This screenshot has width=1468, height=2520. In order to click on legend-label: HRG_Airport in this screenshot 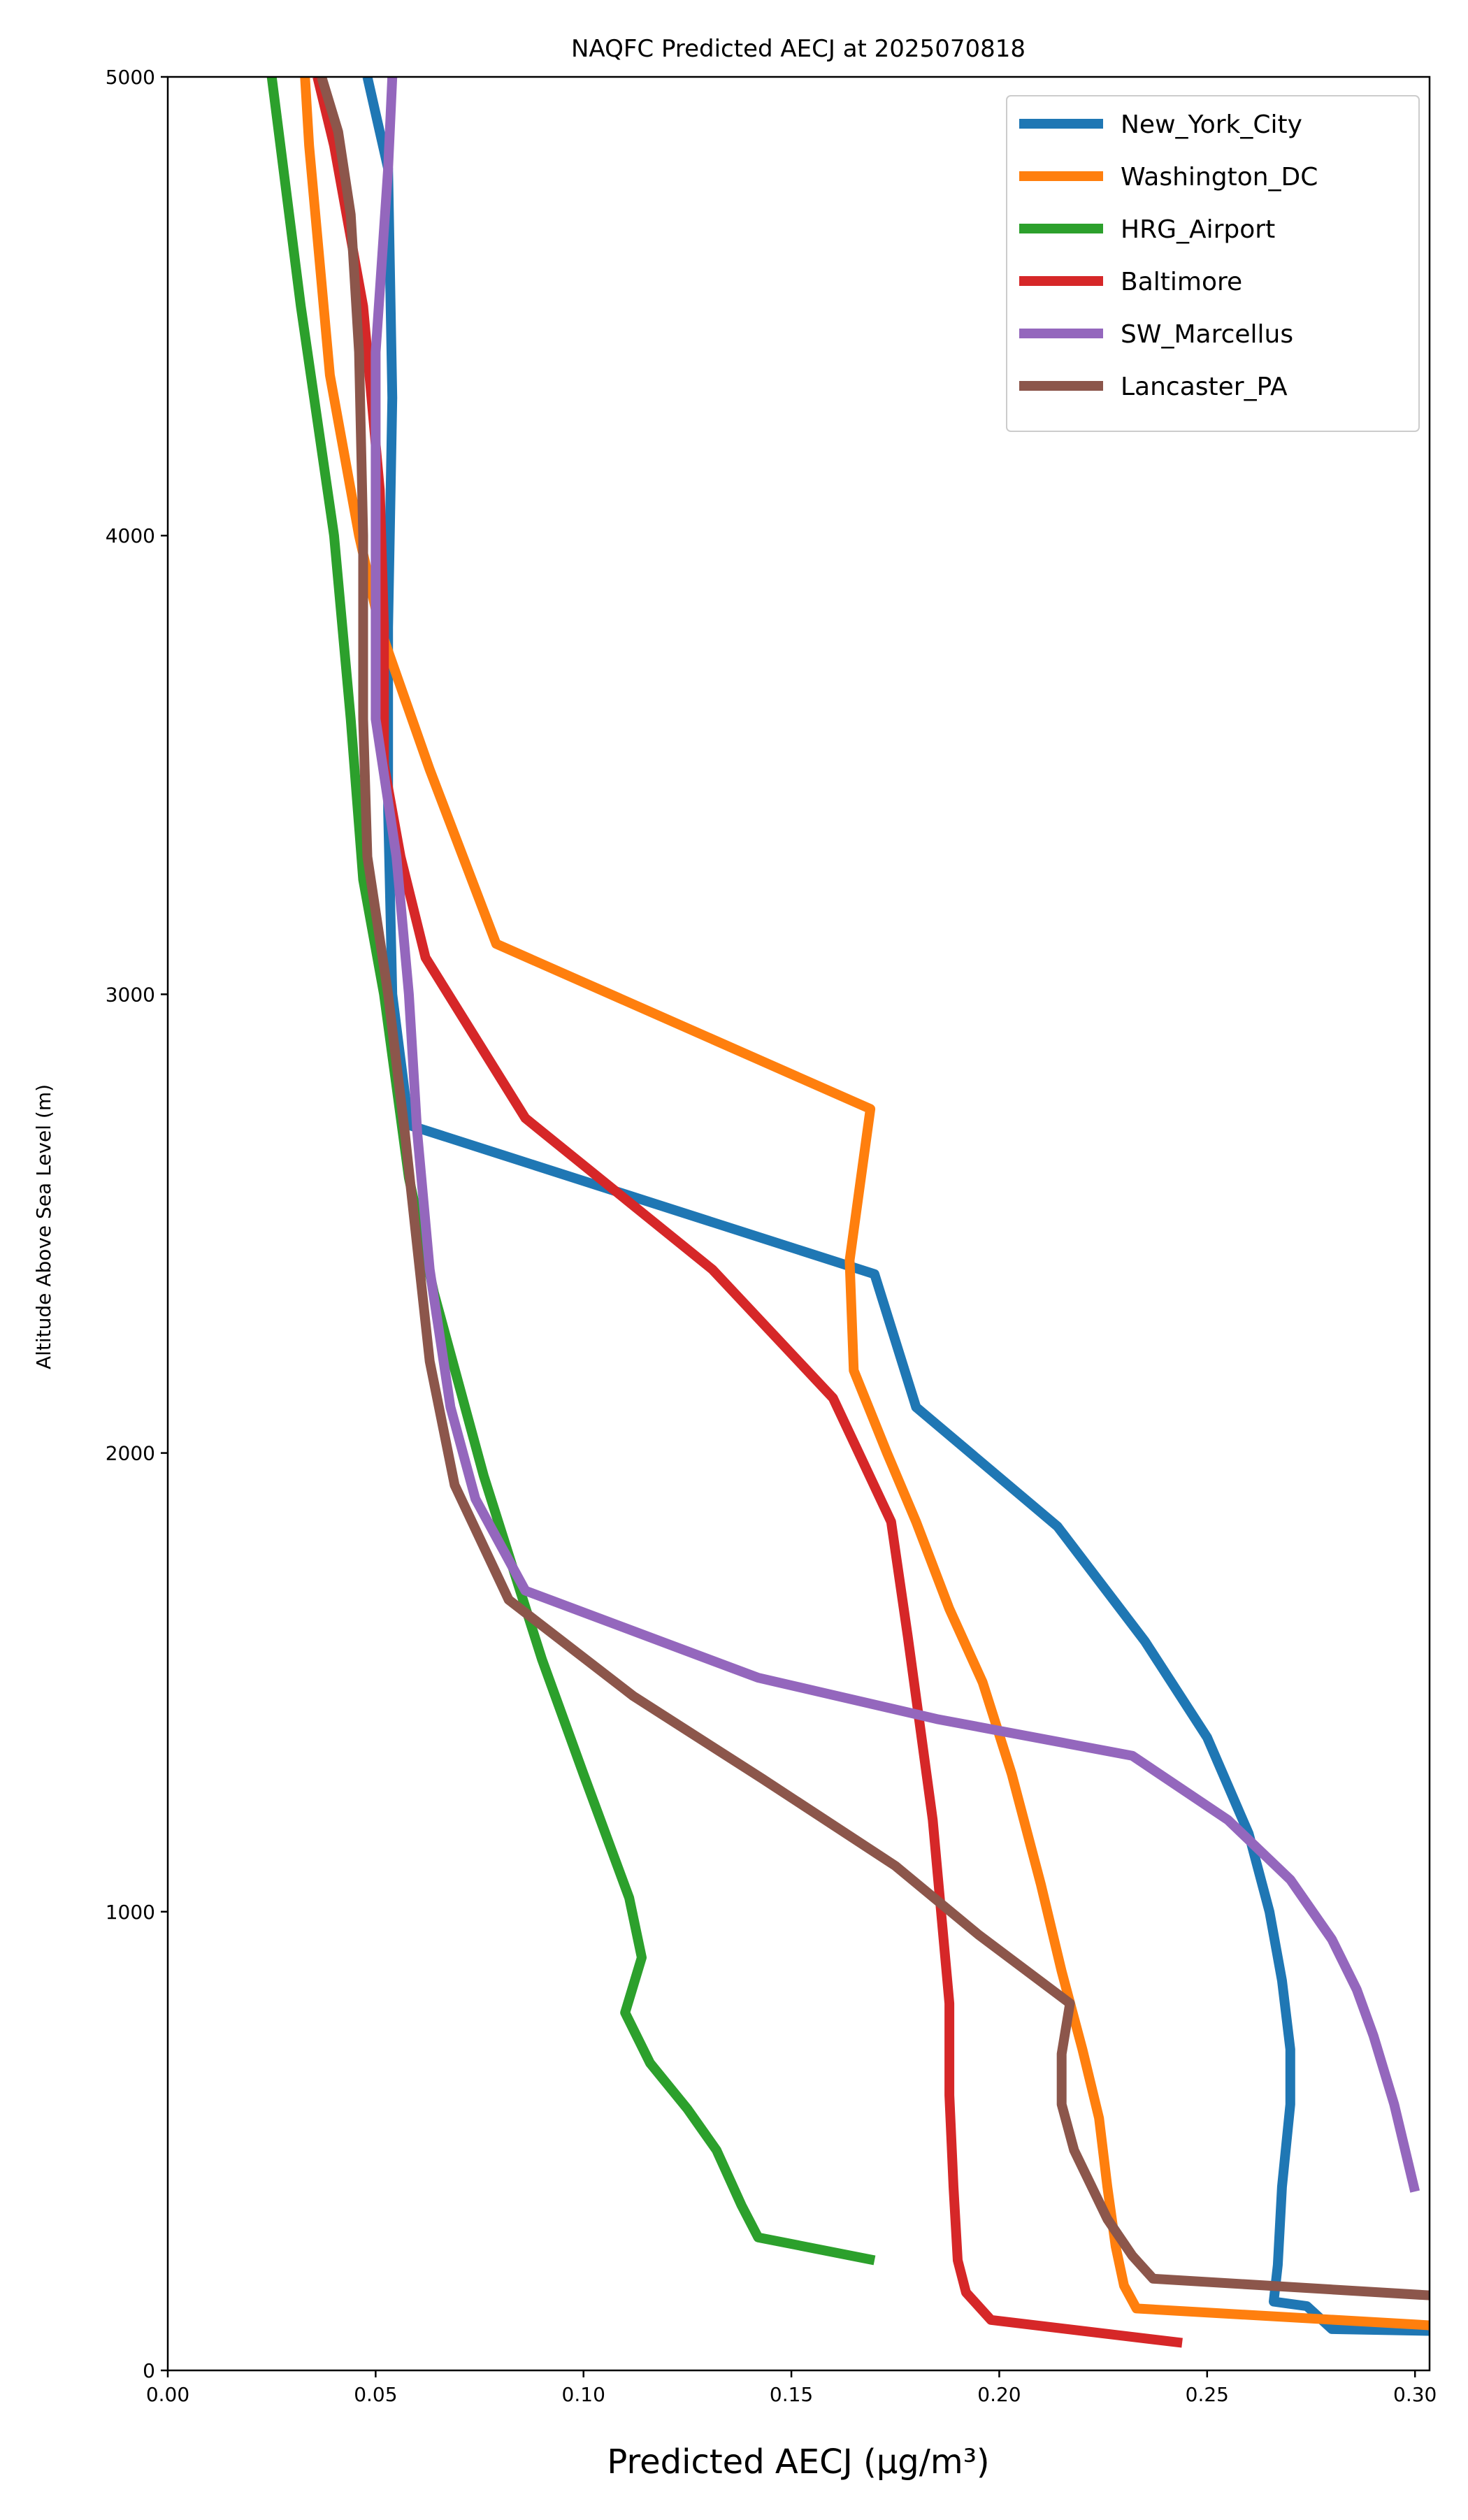, I will do `click(1198, 229)`.